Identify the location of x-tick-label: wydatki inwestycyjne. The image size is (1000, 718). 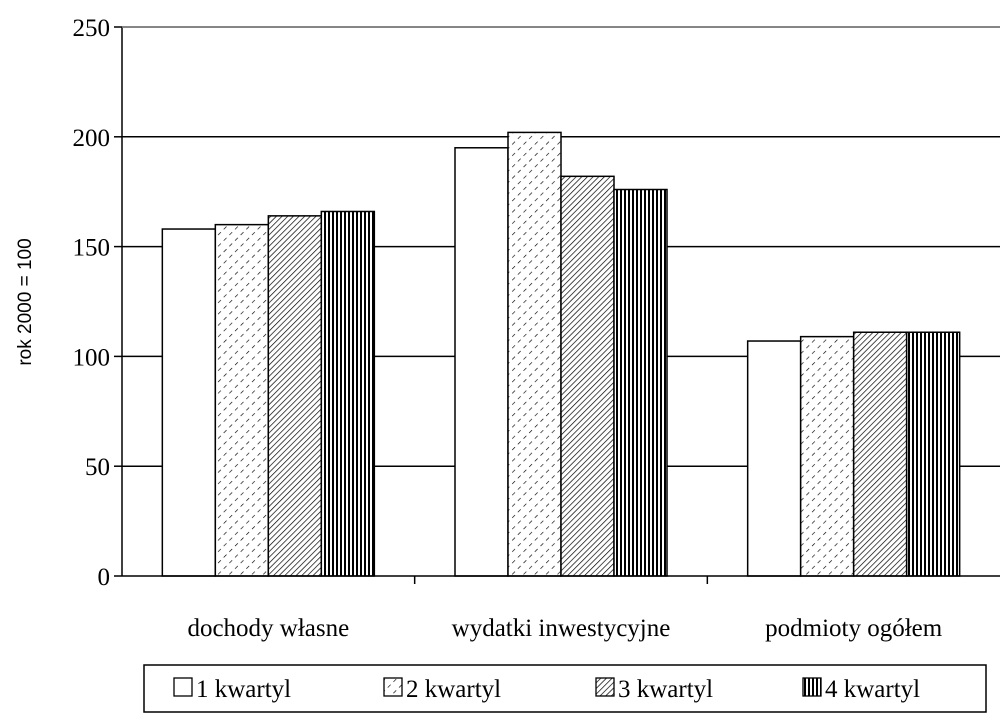
(561, 628).